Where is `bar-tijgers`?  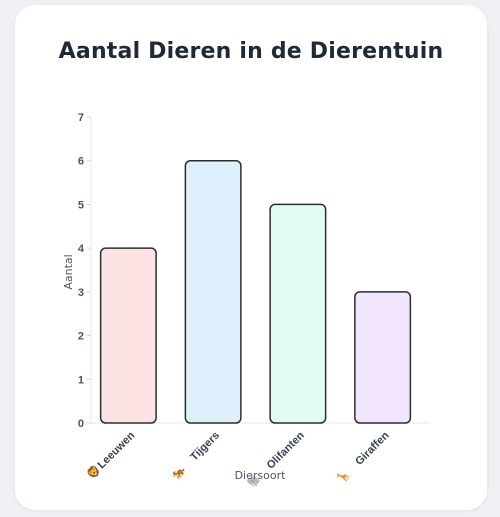
bar-tijgers is located at coordinates (213, 291).